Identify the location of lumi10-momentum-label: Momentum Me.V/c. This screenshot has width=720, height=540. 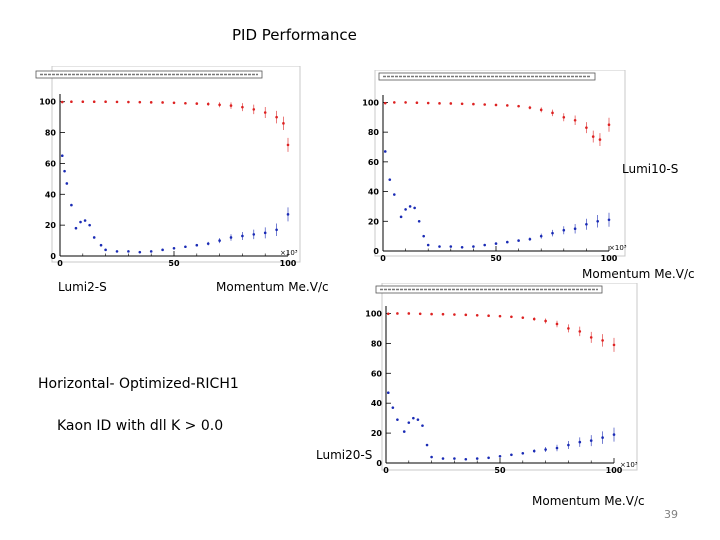
(638, 274).